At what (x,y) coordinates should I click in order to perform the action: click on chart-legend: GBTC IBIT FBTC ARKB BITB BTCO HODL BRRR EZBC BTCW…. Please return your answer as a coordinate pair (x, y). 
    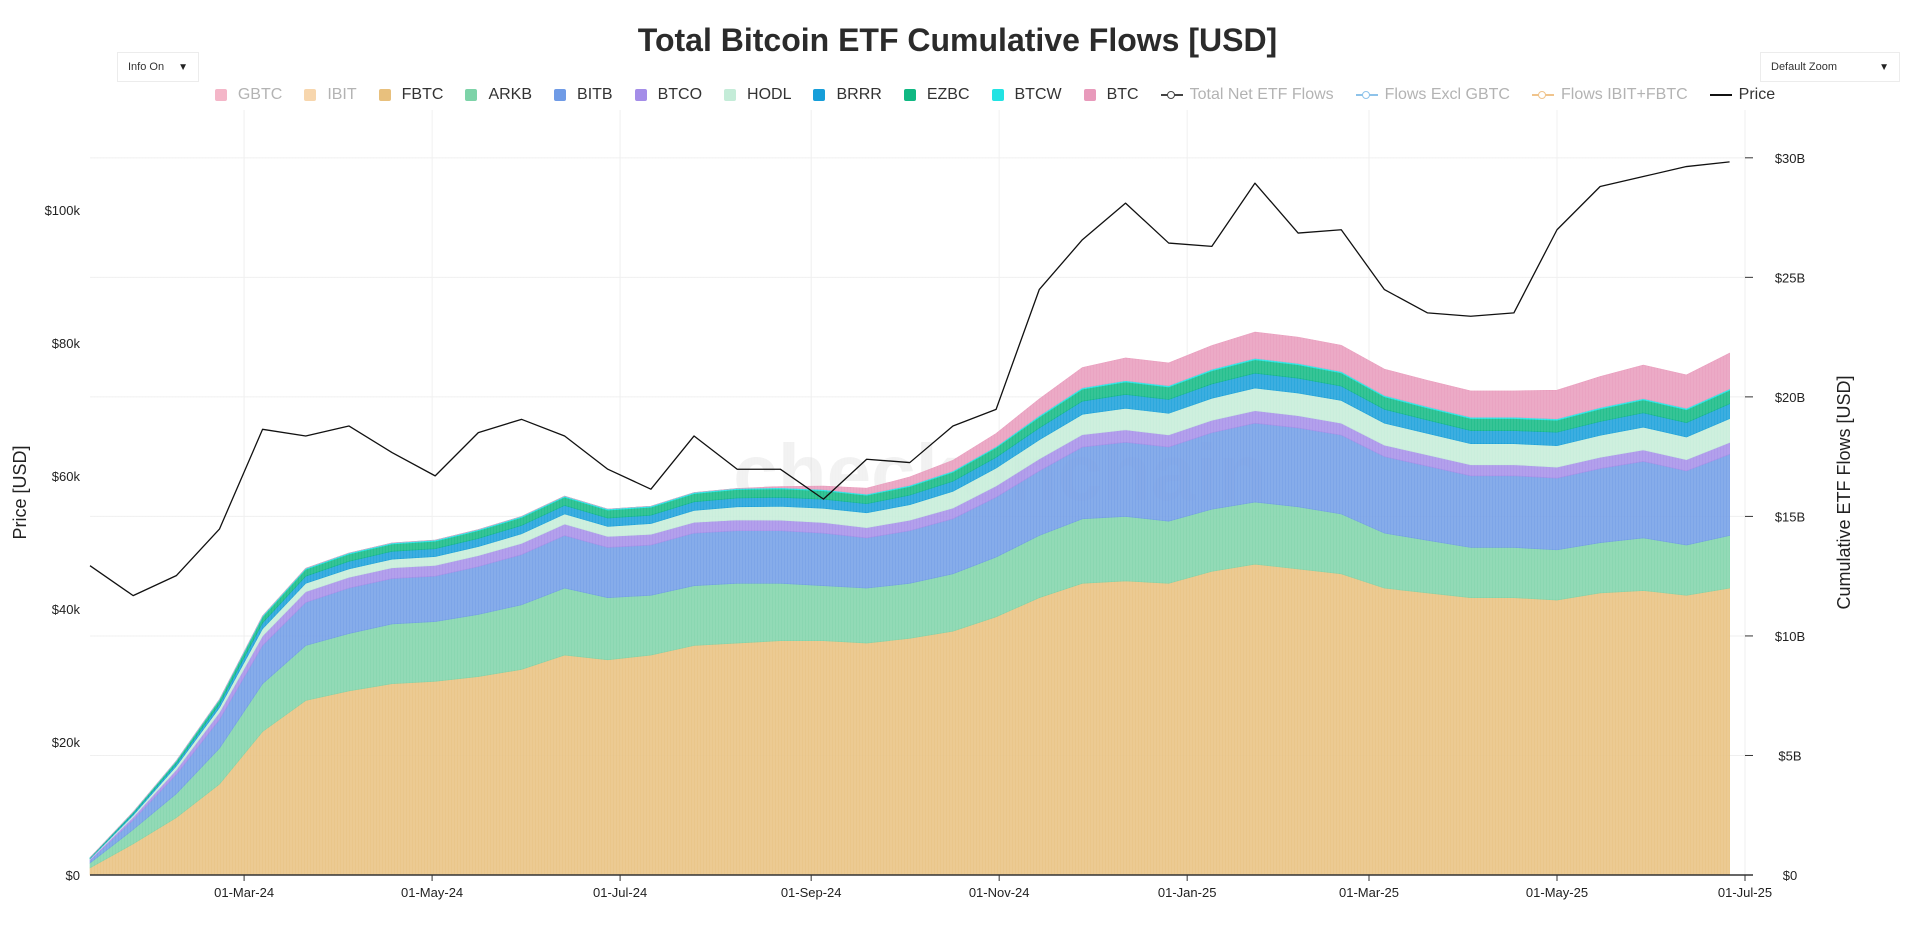
    Looking at the image, I should click on (995, 95).